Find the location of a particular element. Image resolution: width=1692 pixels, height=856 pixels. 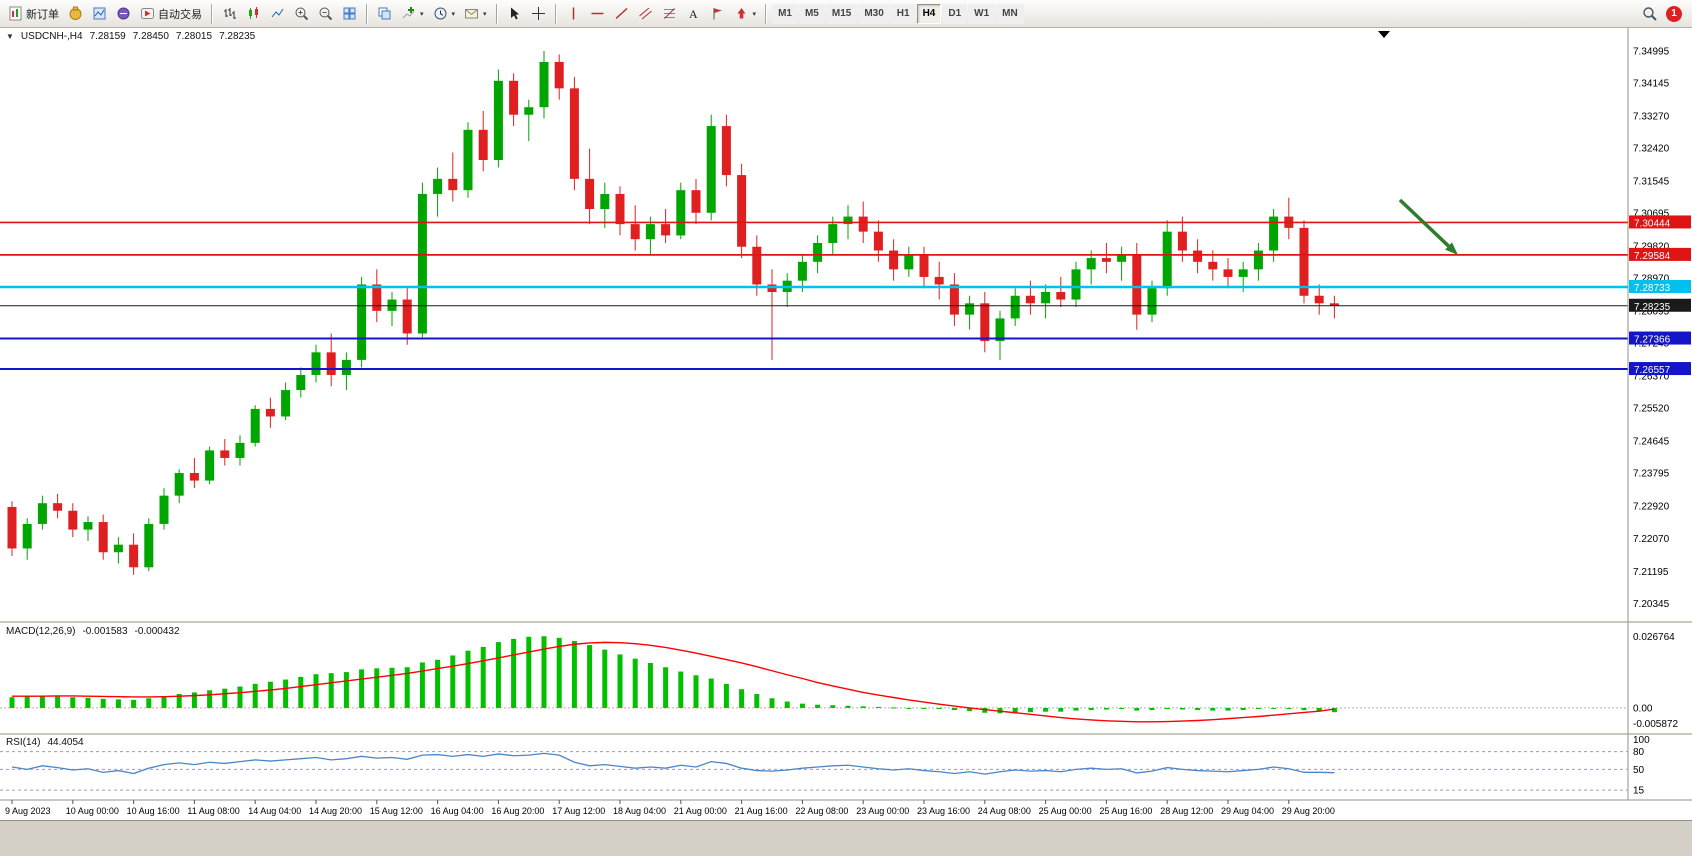

arrow-objects-button: ▾ is located at coordinates (745, 14).